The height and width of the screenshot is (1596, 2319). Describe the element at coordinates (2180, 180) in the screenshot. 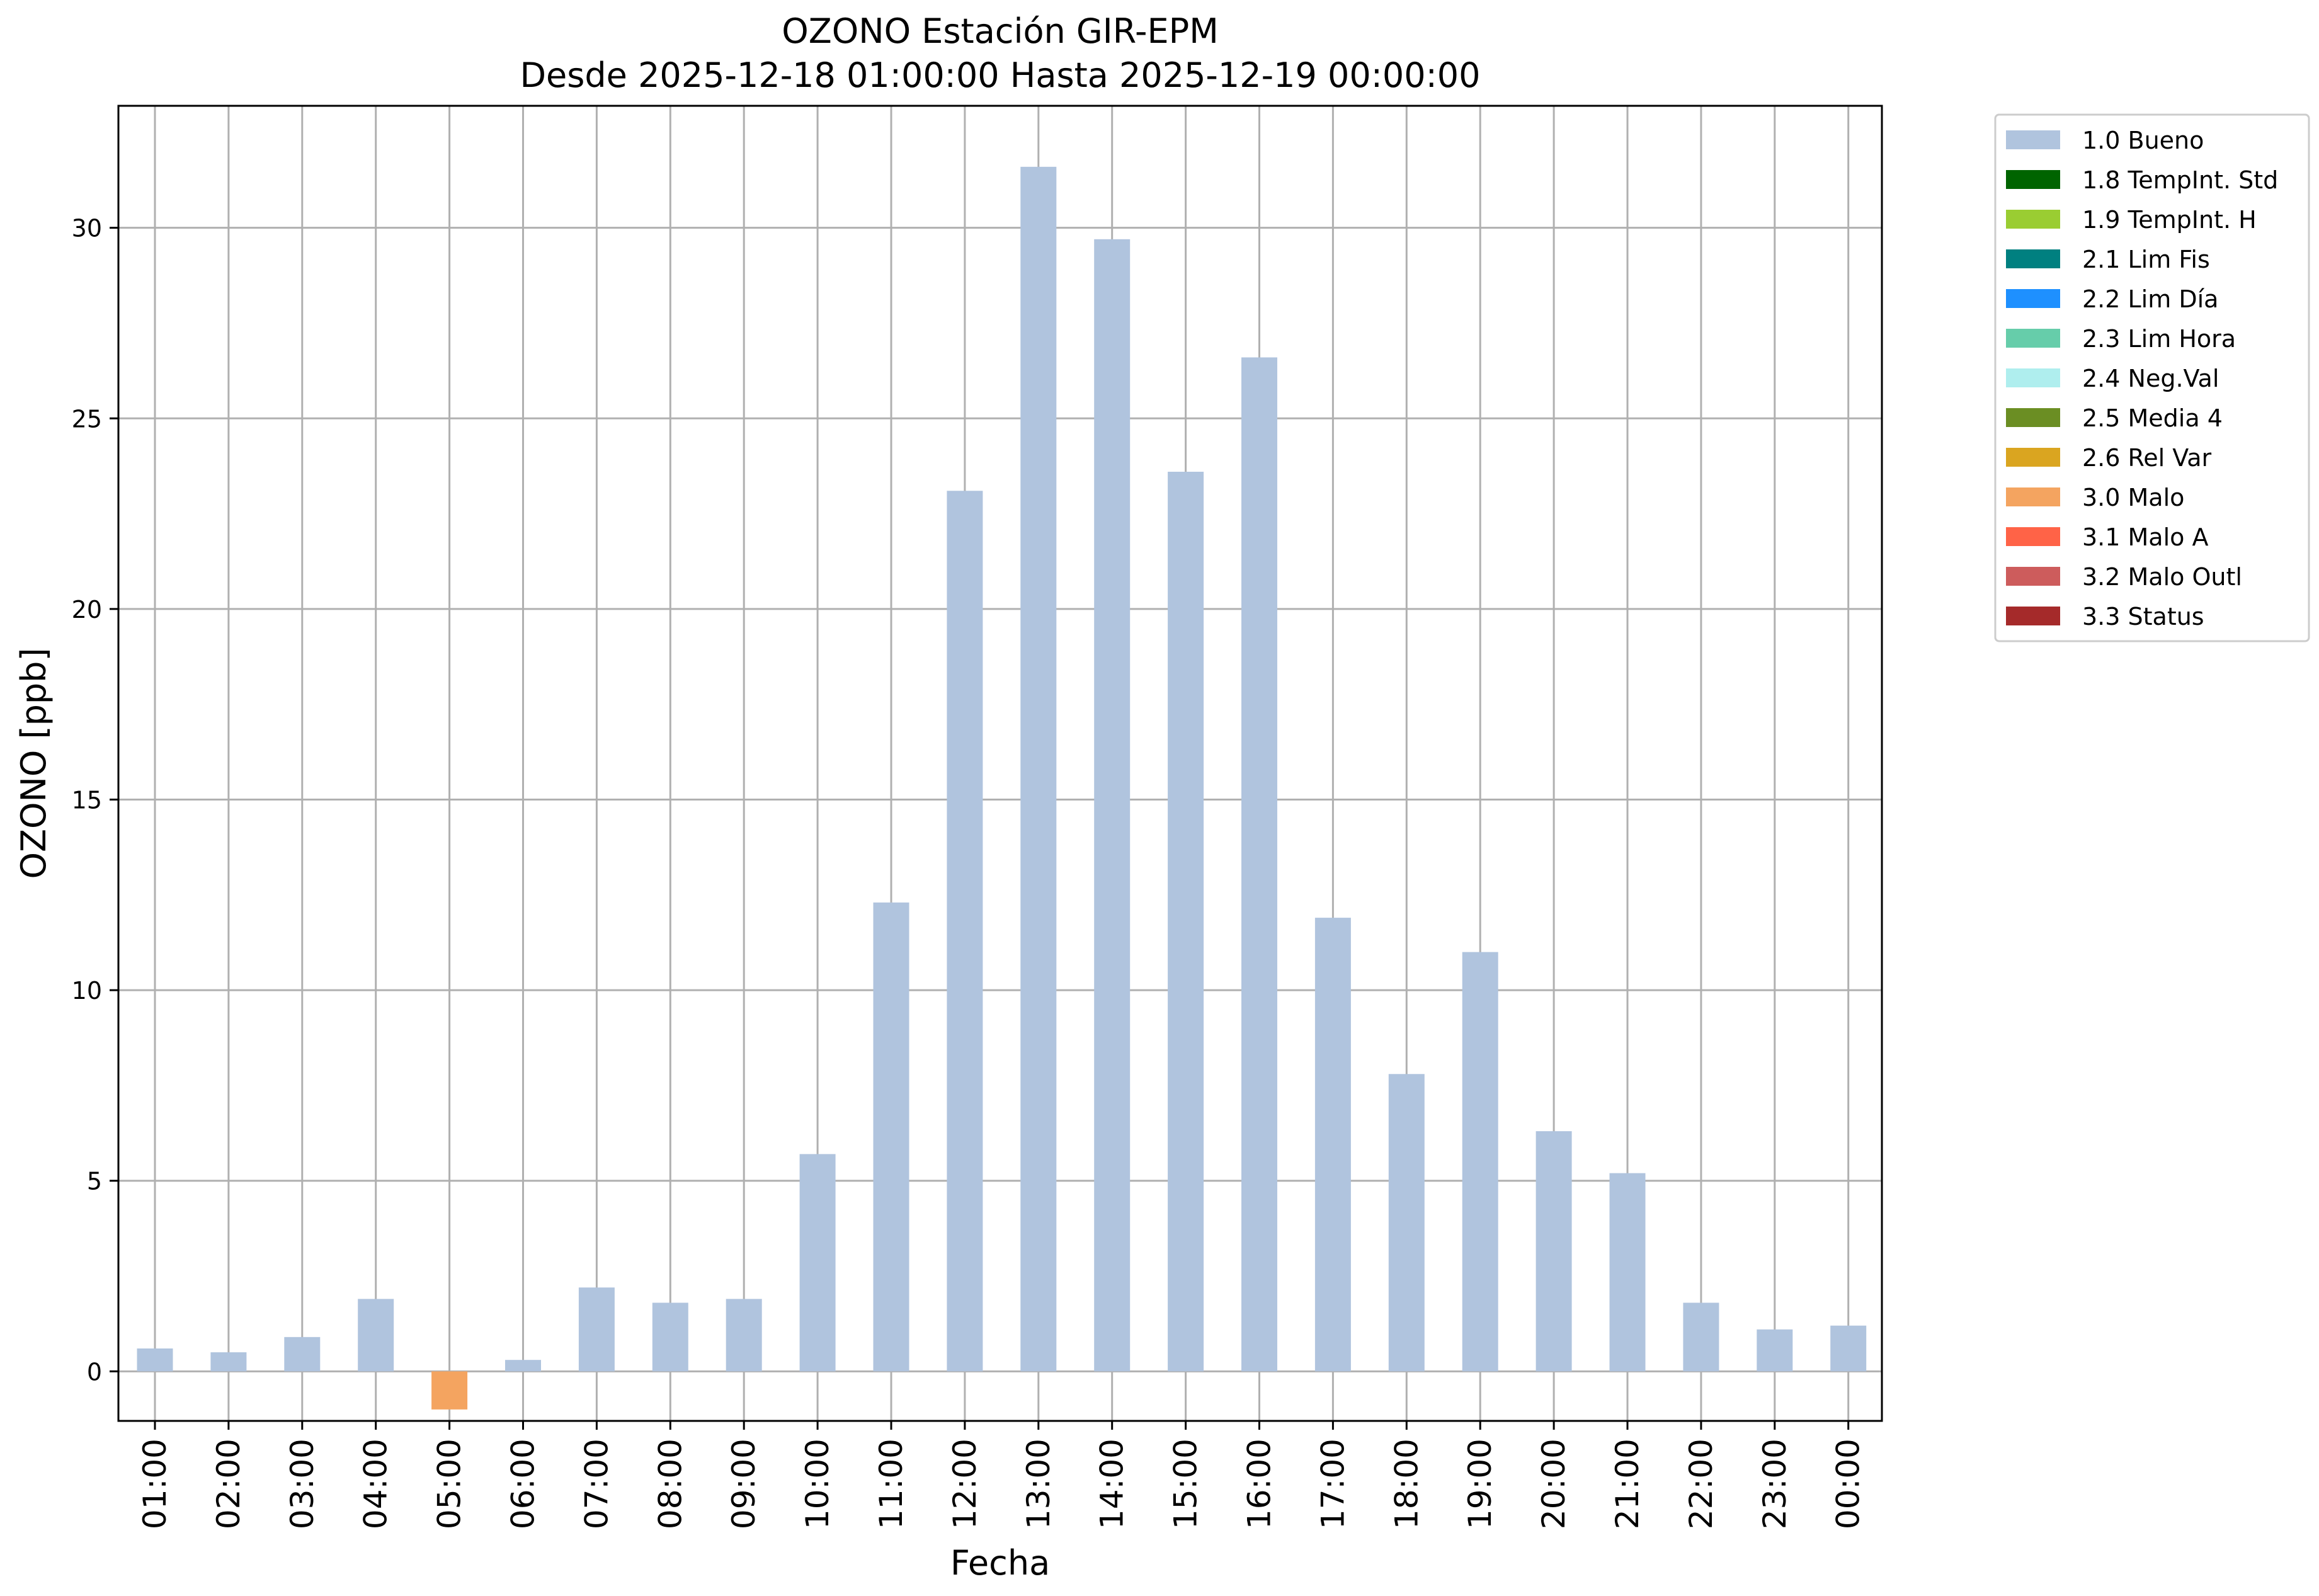

I see `legend-label: 1.8 TempInt. Std` at that location.